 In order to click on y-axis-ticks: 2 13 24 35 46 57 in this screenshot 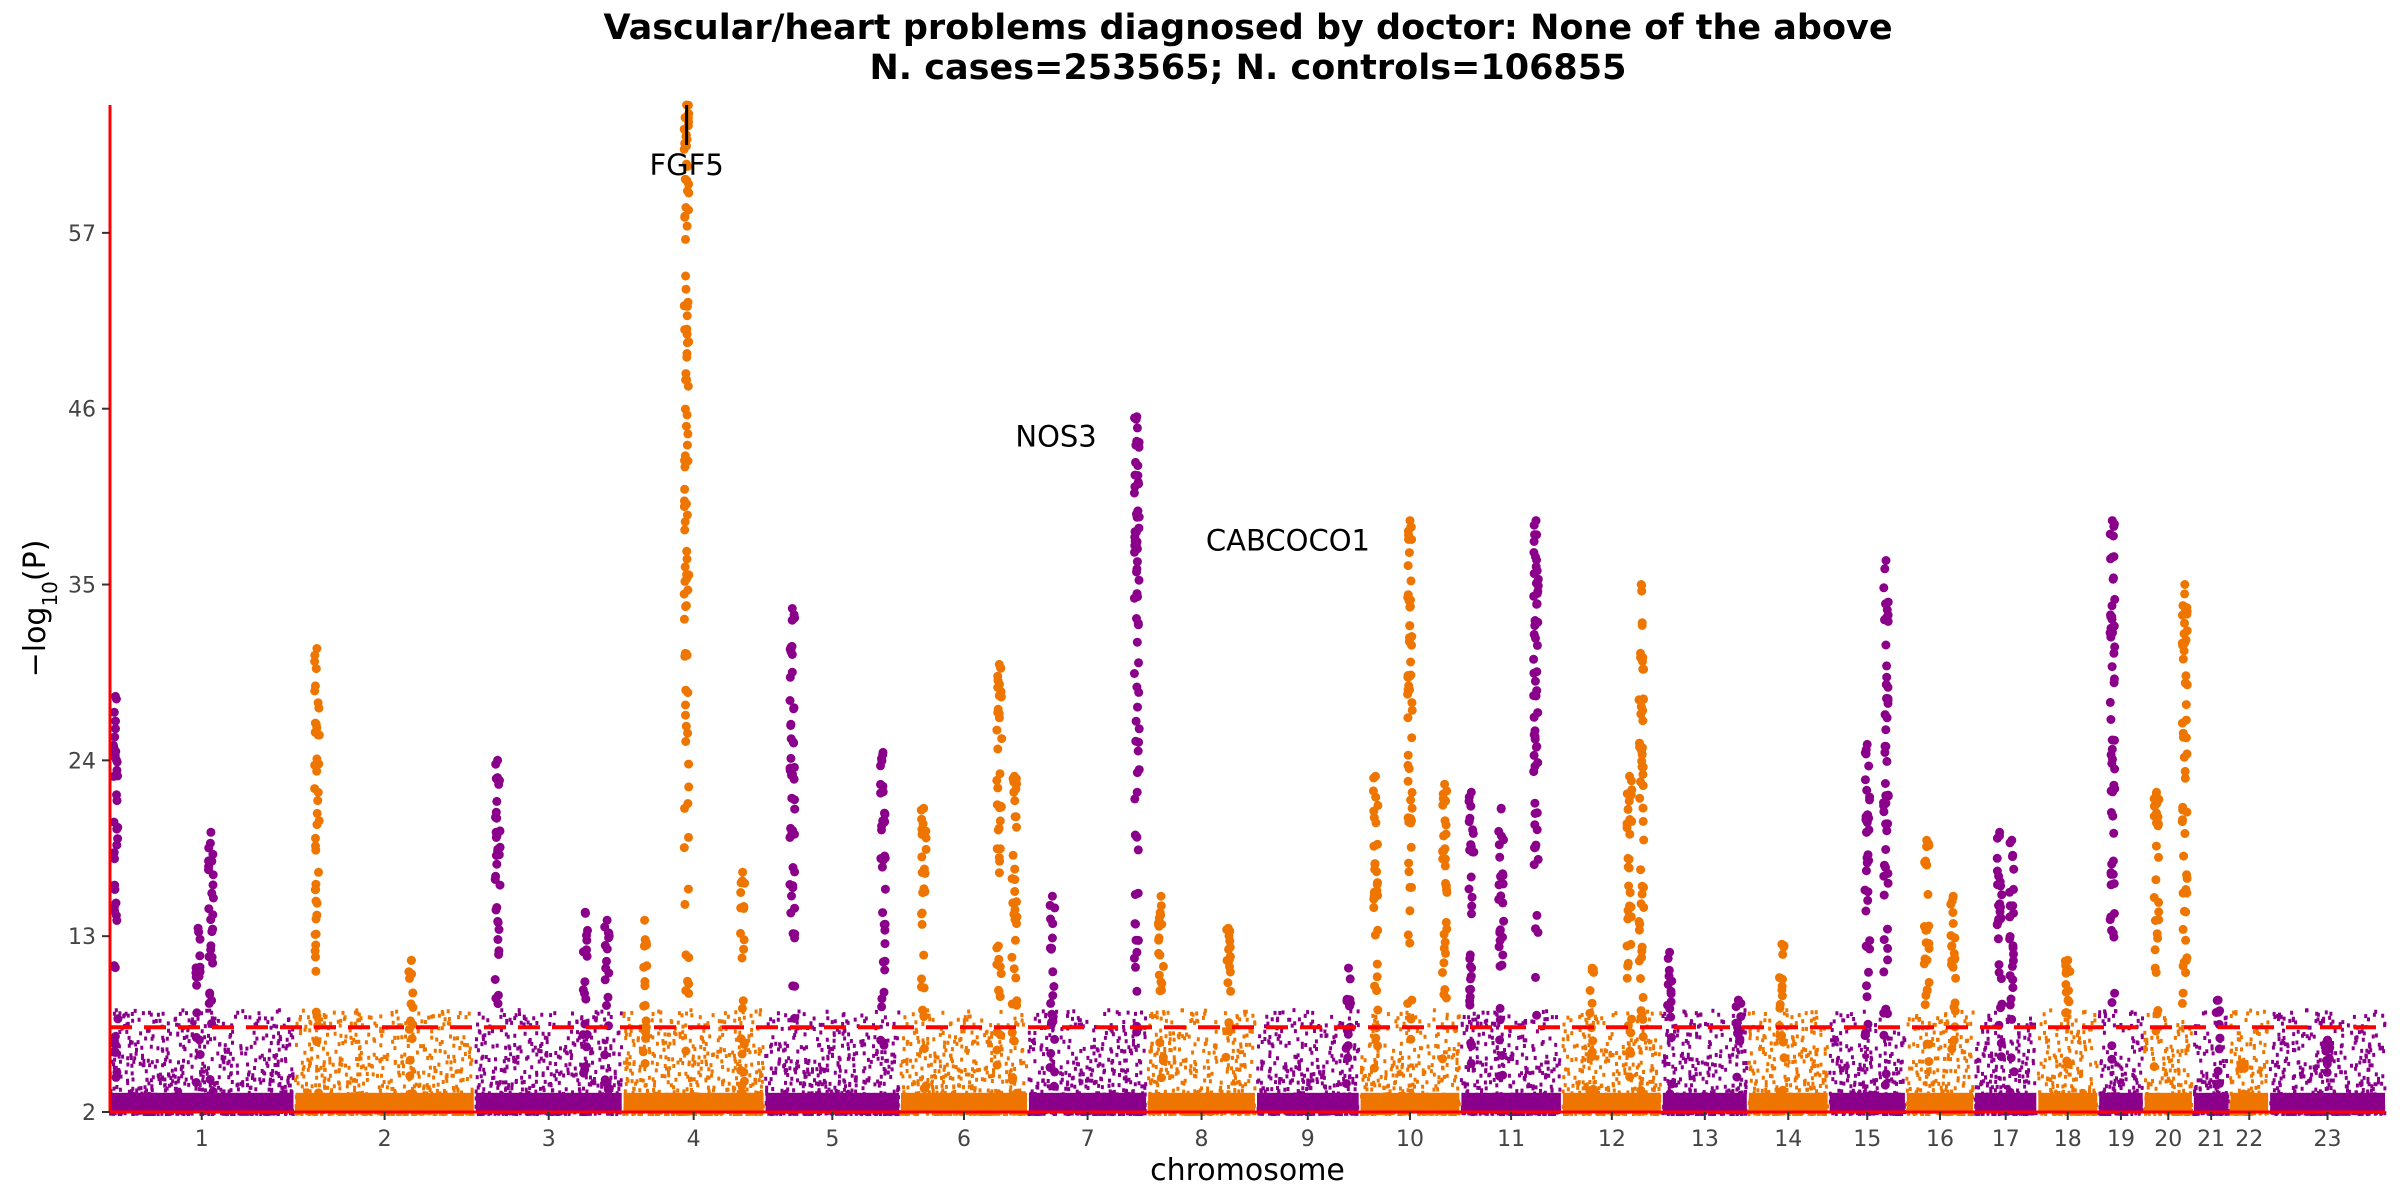, I will do `click(89, 674)`.